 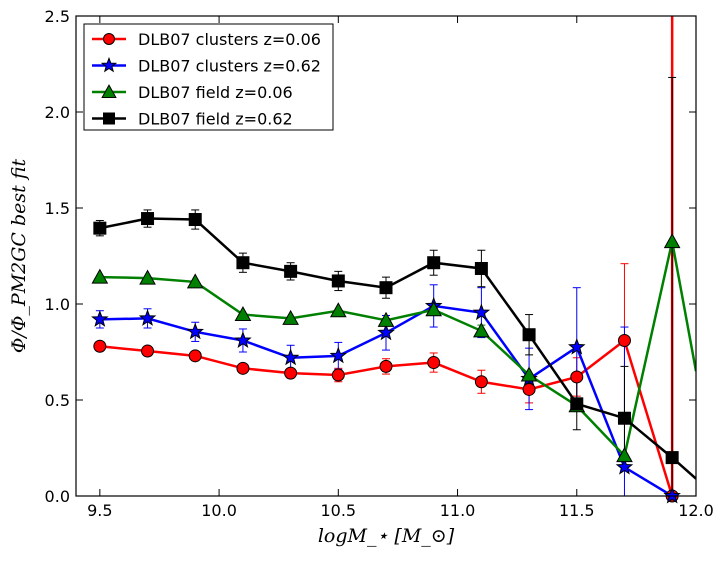 What do you see at coordinates (215, 92) in the screenshot?
I see `legend-label: DLB07 field z=0.06` at bounding box center [215, 92].